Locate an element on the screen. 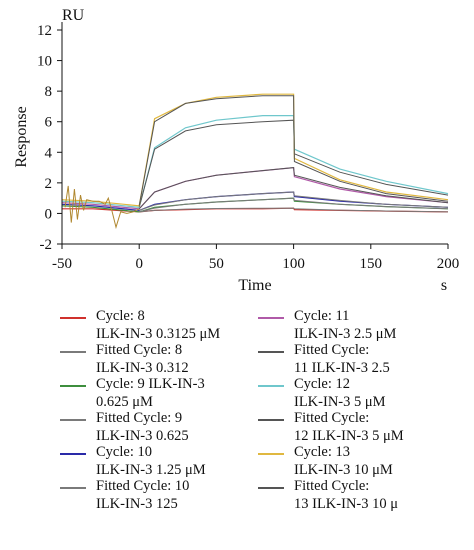  legend-label: Fitted Cycle: 12 ILK-IN-3 5 μM is located at coordinates (349, 427).